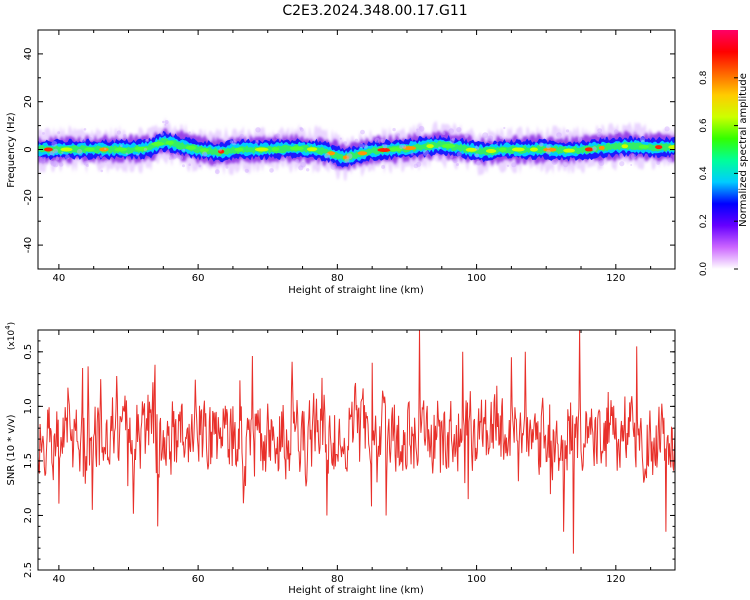 This screenshot has height=600, width=750. I want to click on y-tick-label: 1.0, so click(28, 406).